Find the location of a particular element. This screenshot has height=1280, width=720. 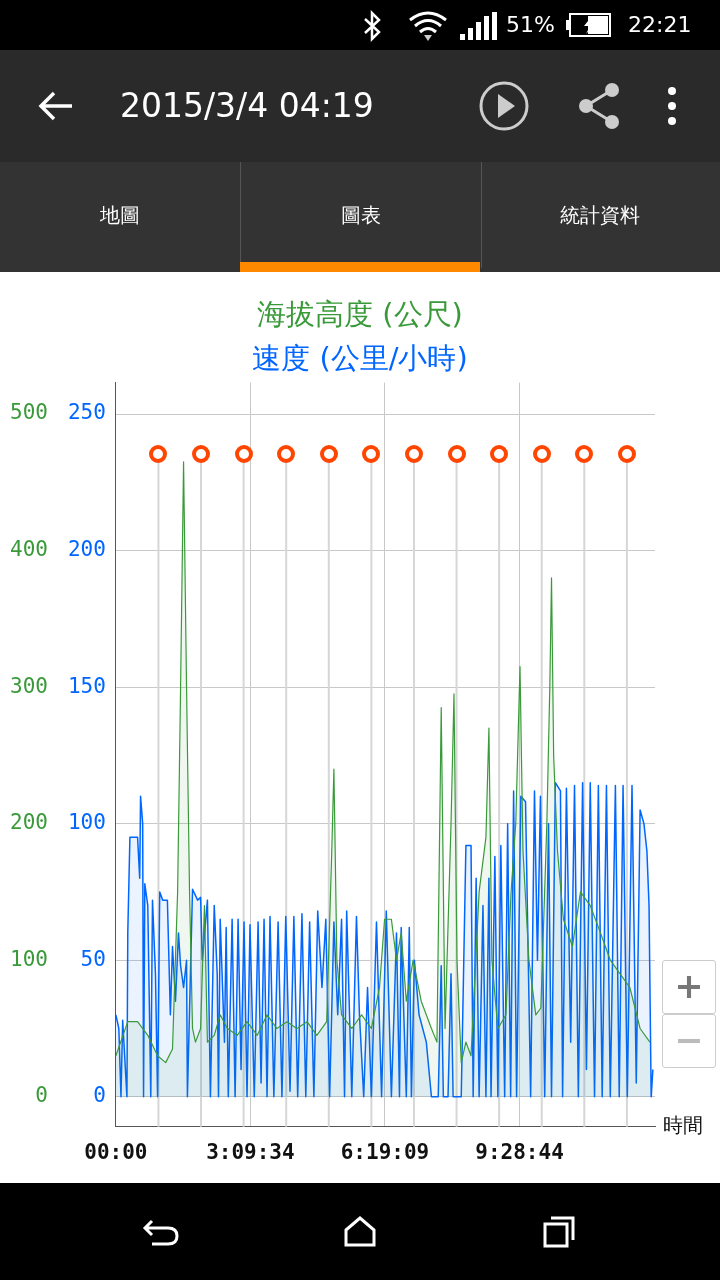

text: 22:21 is located at coordinates (660, 24).